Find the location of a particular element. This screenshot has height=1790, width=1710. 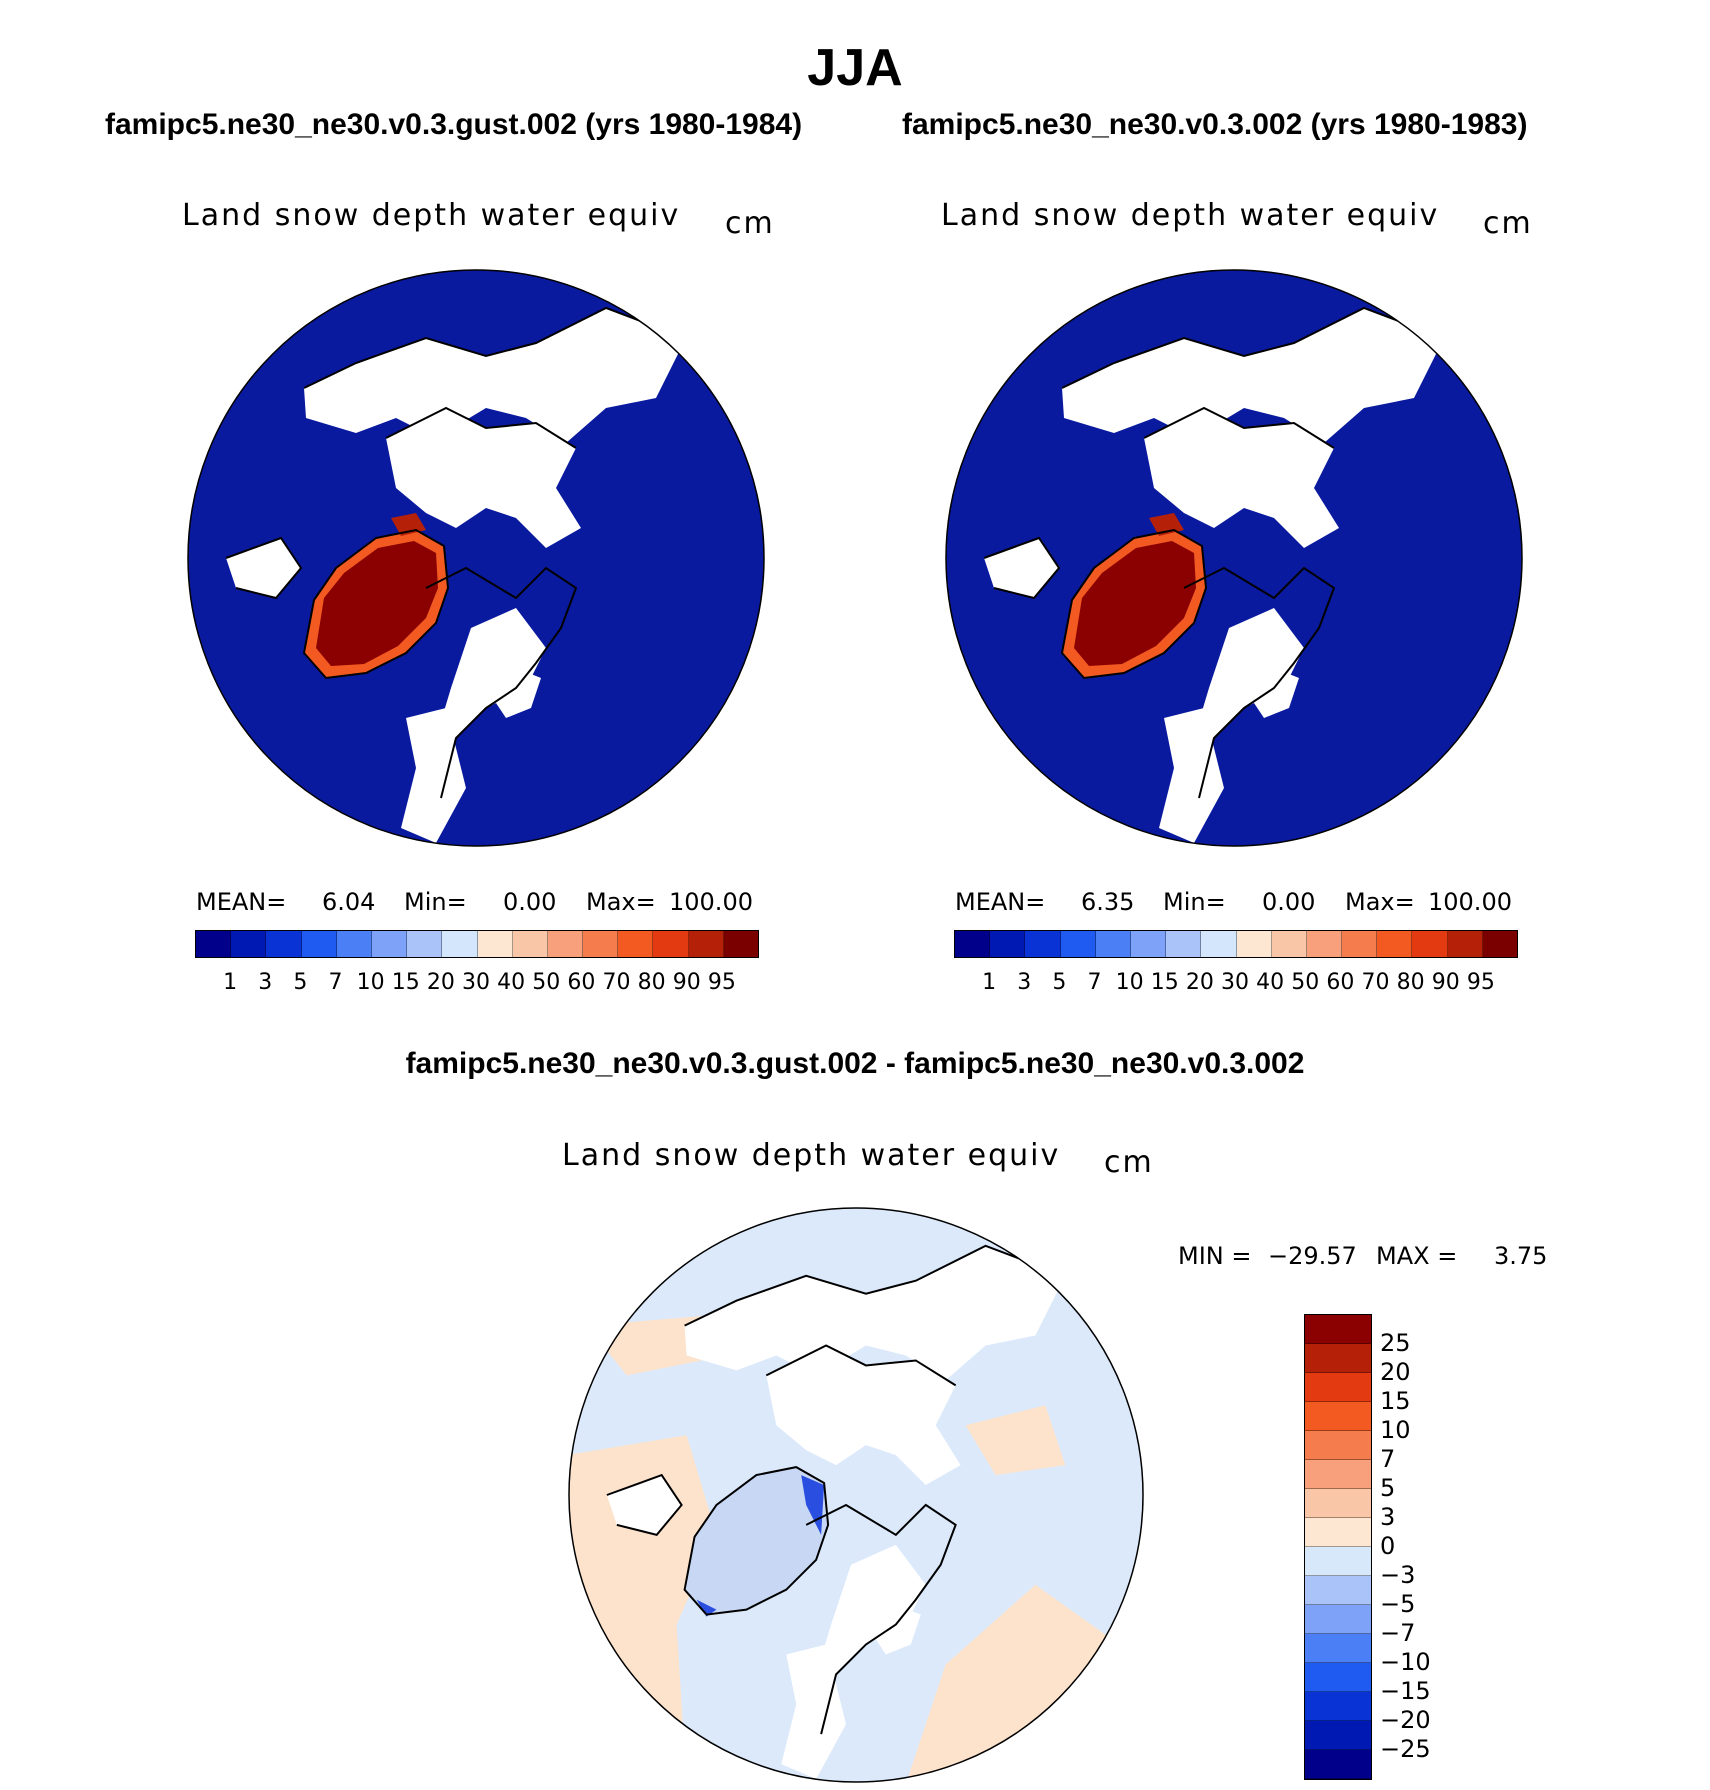

left-mean-value: 6.04 is located at coordinates (349, 902).